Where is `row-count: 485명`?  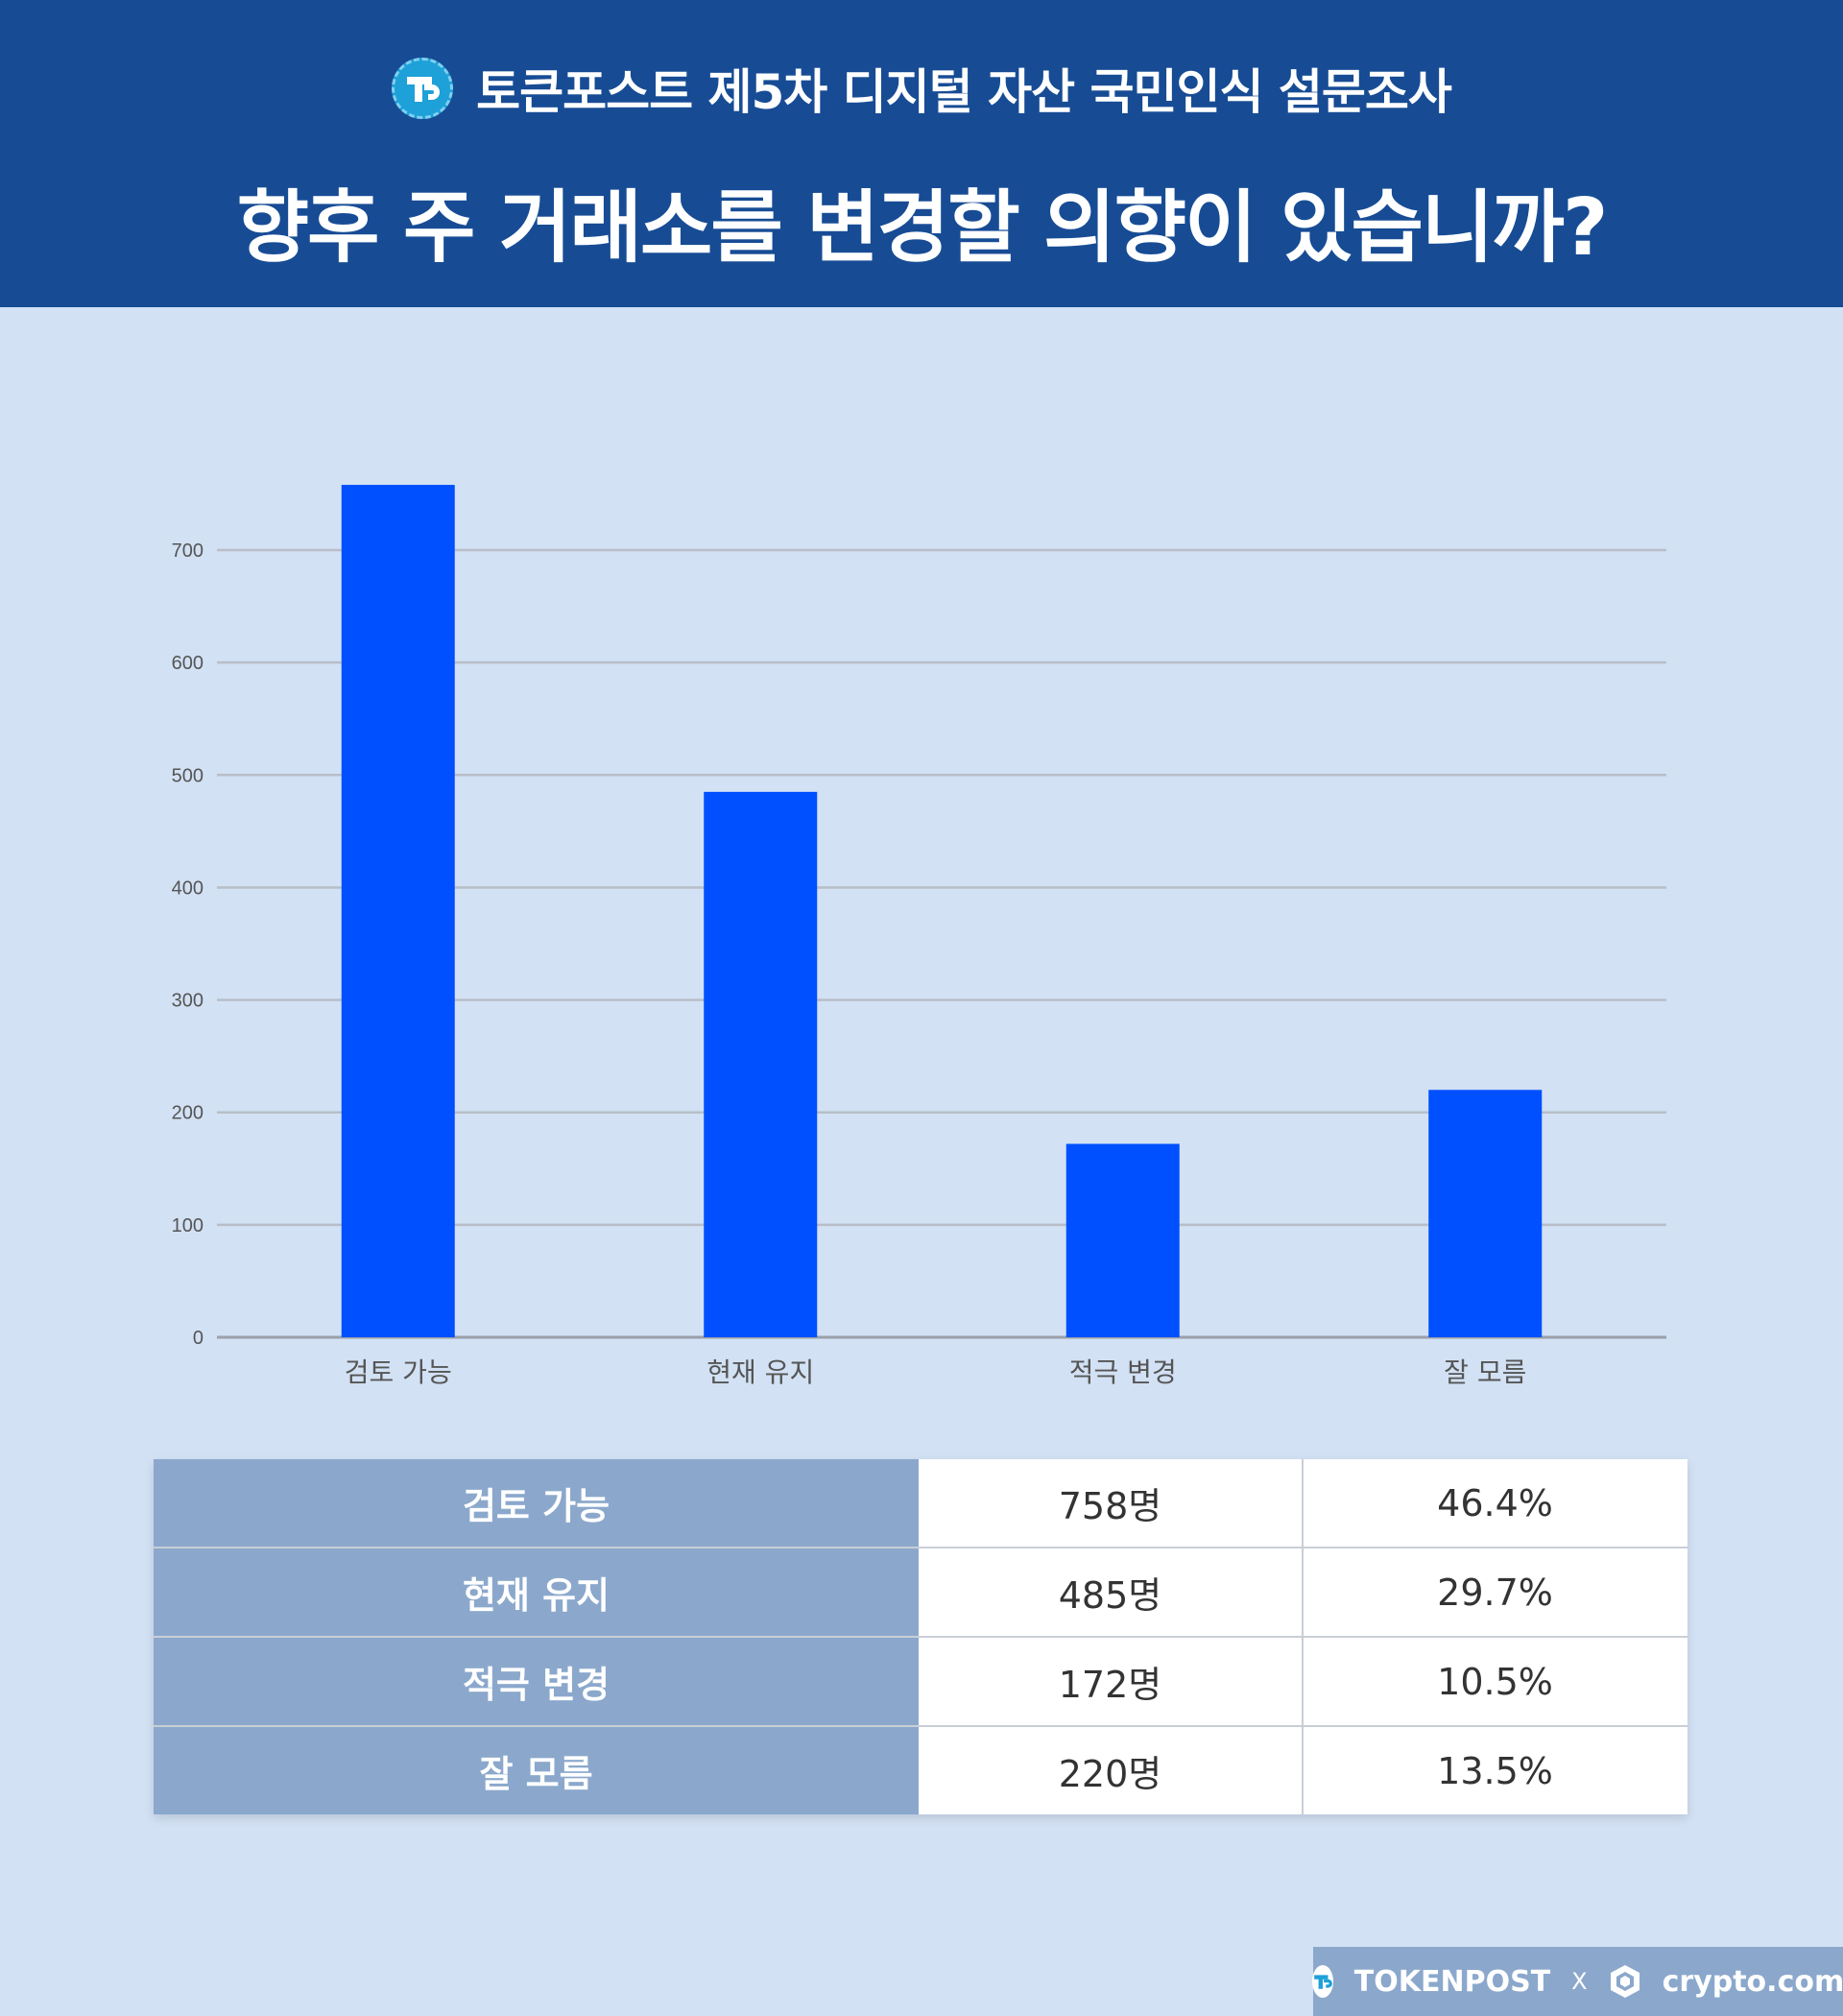 row-count: 485명 is located at coordinates (1111, 1592).